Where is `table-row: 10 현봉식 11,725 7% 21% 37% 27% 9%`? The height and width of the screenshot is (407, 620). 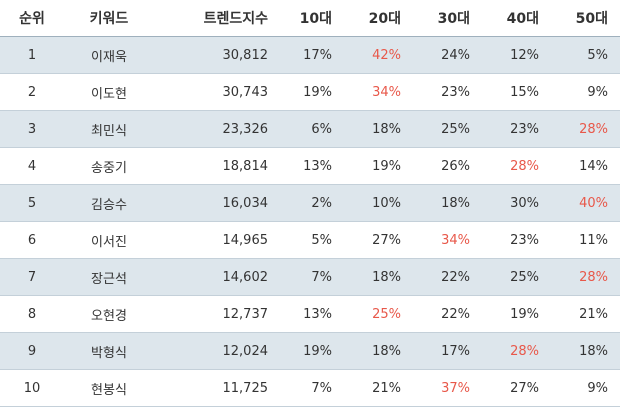 table-row: 10 현봉식 11,725 7% 21% 37% 27% 9% is located at coordinates (310, 388).